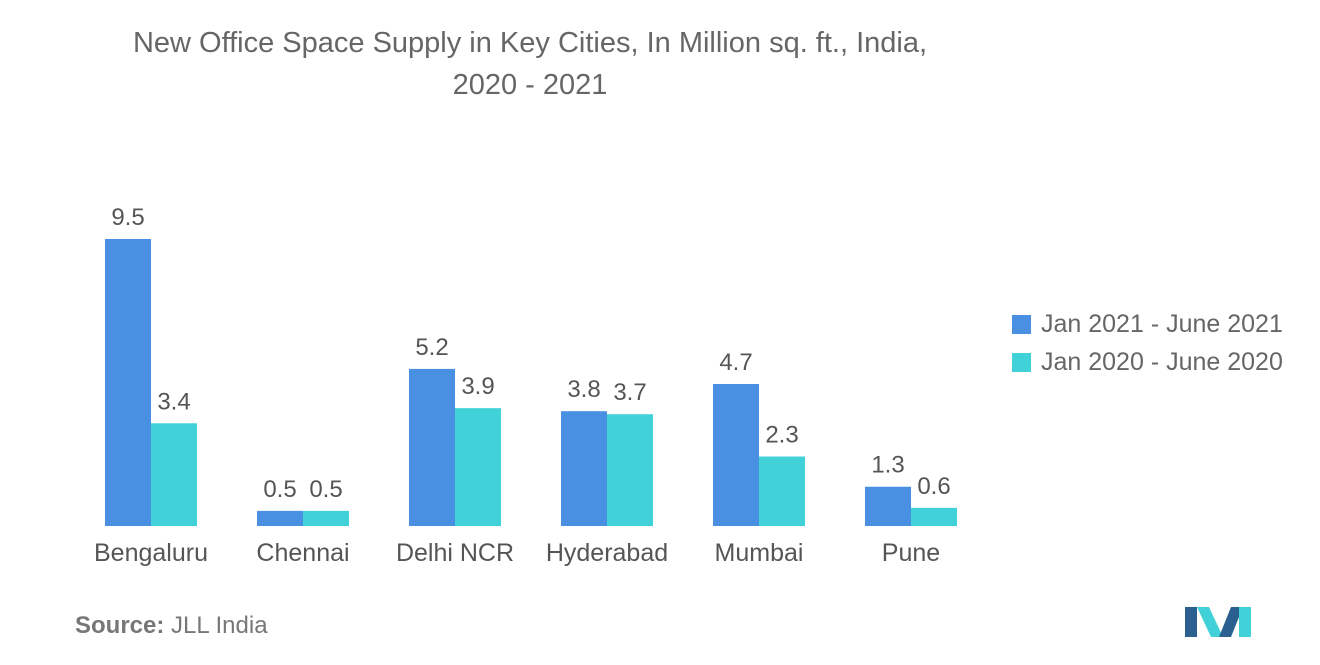 This screenshot has height=665, width=1320. I want to click on x-tick-label-bengaluru: Bengaluru, so click(151, 553).